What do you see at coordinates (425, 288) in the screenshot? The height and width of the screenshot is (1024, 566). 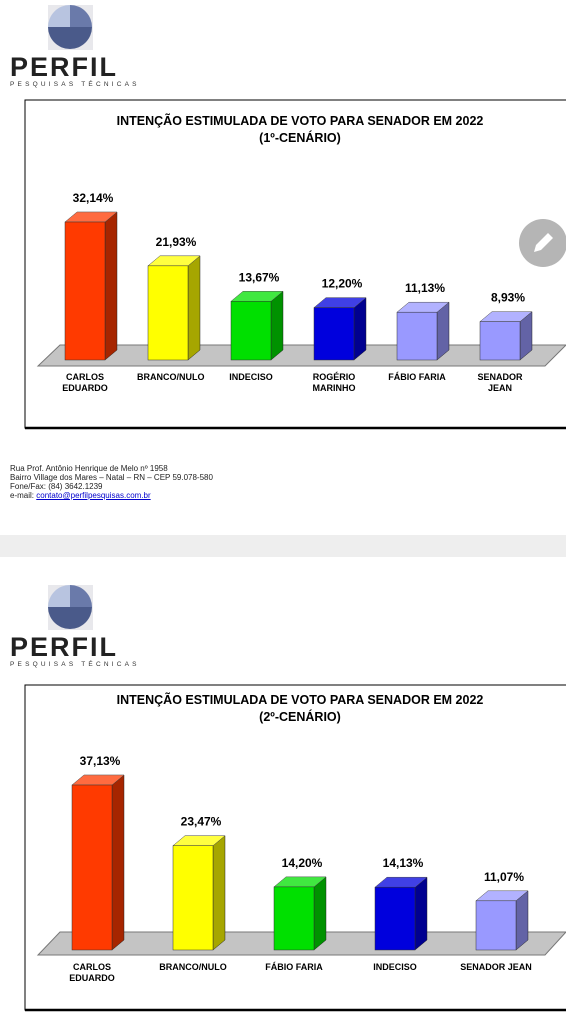 I see `value-label: 11,13%` at bounding box center [425, 288].